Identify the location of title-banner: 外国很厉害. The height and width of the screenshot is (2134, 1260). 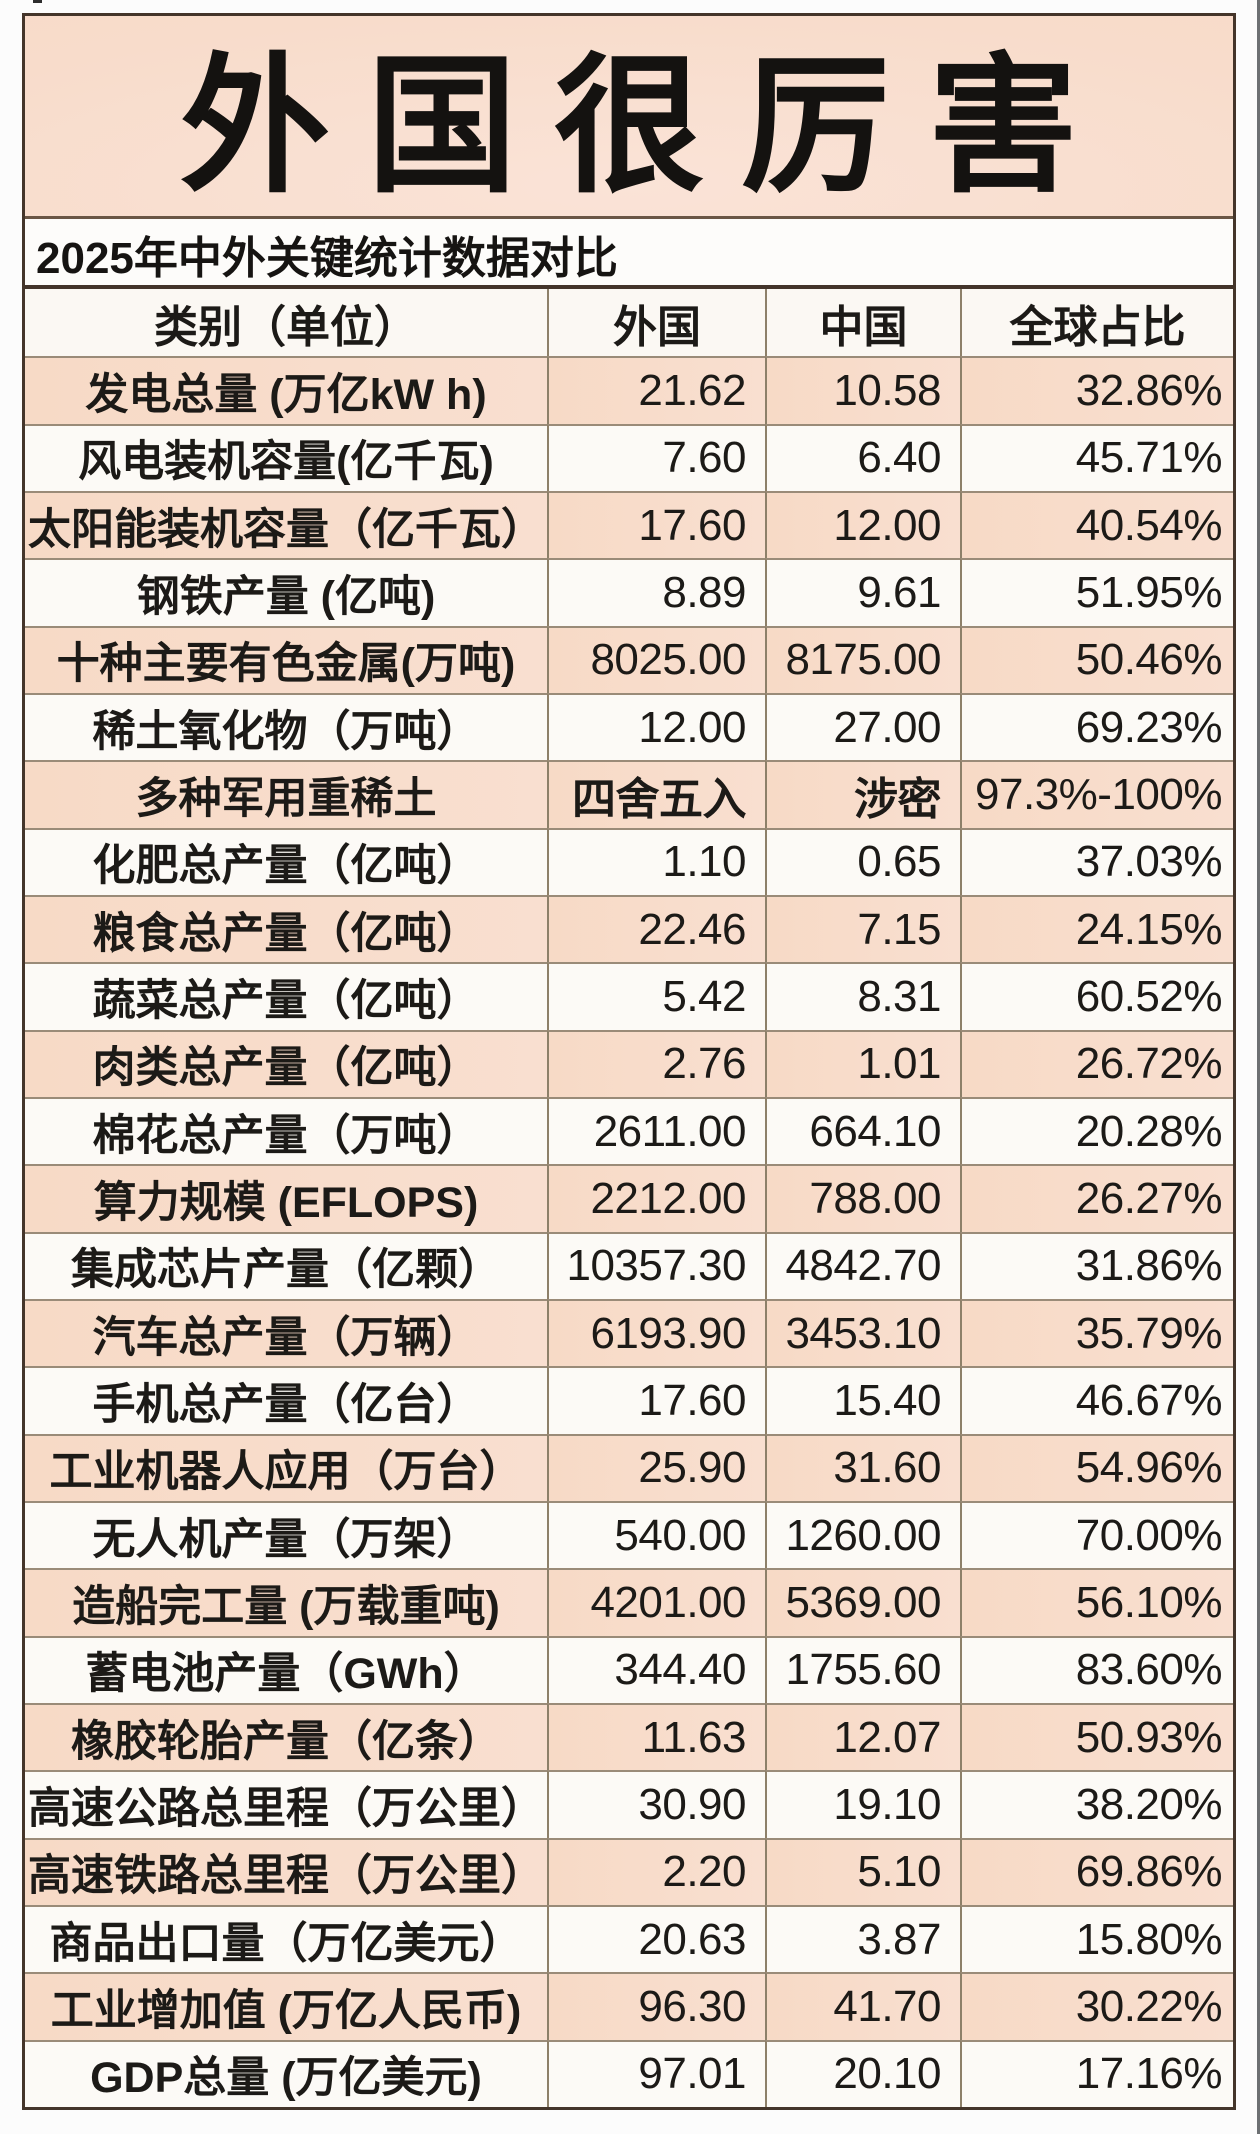
(629, 117).